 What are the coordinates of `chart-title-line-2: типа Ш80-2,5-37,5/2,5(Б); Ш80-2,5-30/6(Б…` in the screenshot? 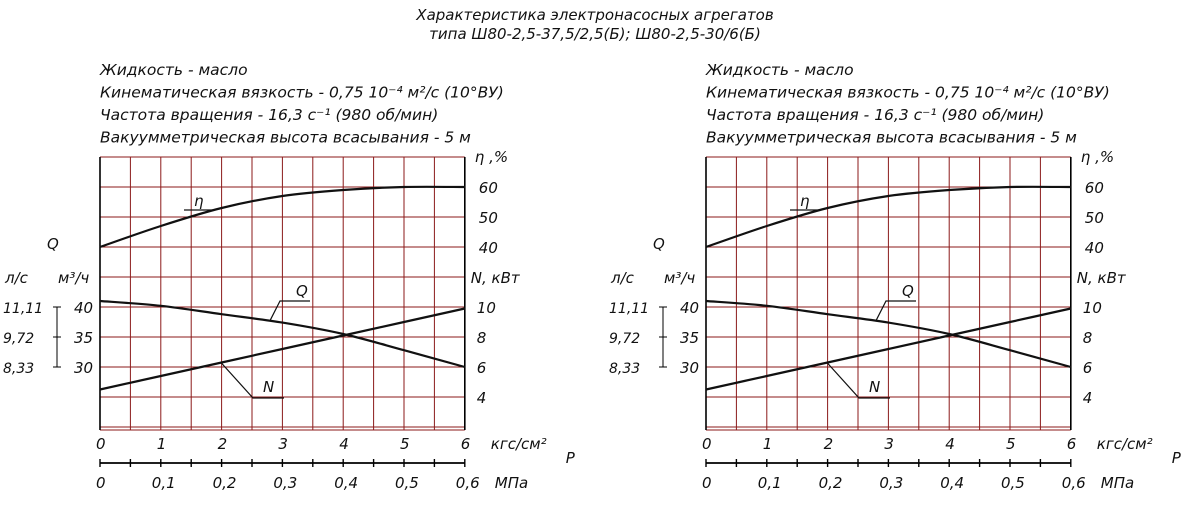 It's located at (595, 34).